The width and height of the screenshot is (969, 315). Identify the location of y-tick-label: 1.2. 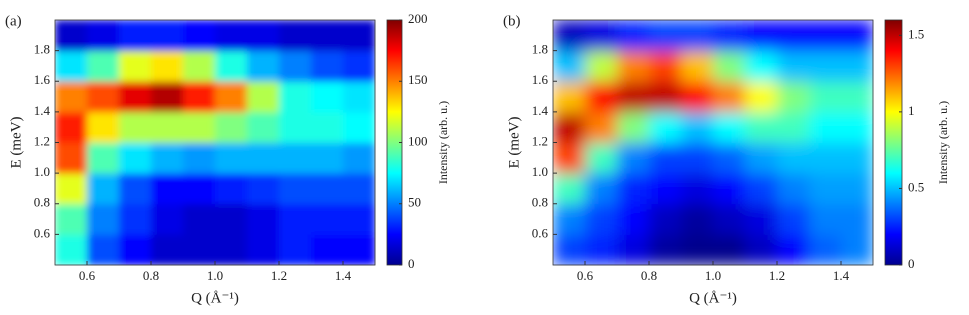
(540, 140).